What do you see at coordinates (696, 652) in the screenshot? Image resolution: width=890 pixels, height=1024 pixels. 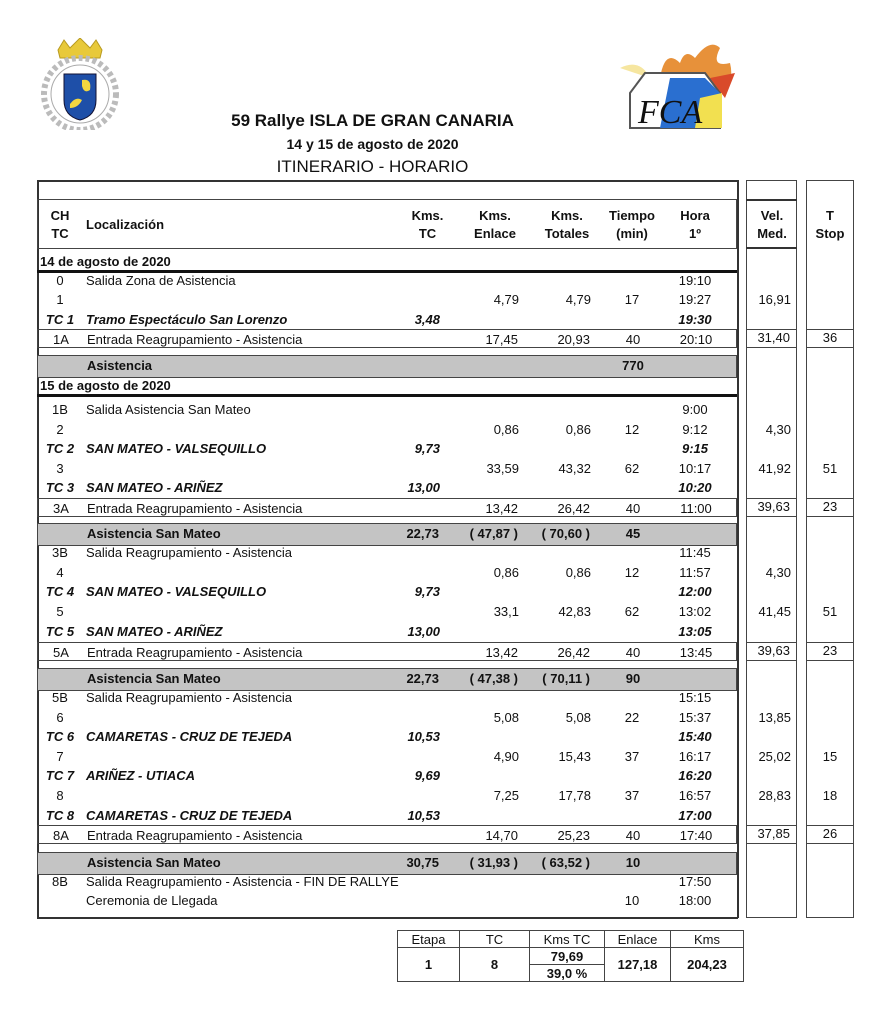 I see `hora-cell: 13:45` at bounding box center [696, 652].